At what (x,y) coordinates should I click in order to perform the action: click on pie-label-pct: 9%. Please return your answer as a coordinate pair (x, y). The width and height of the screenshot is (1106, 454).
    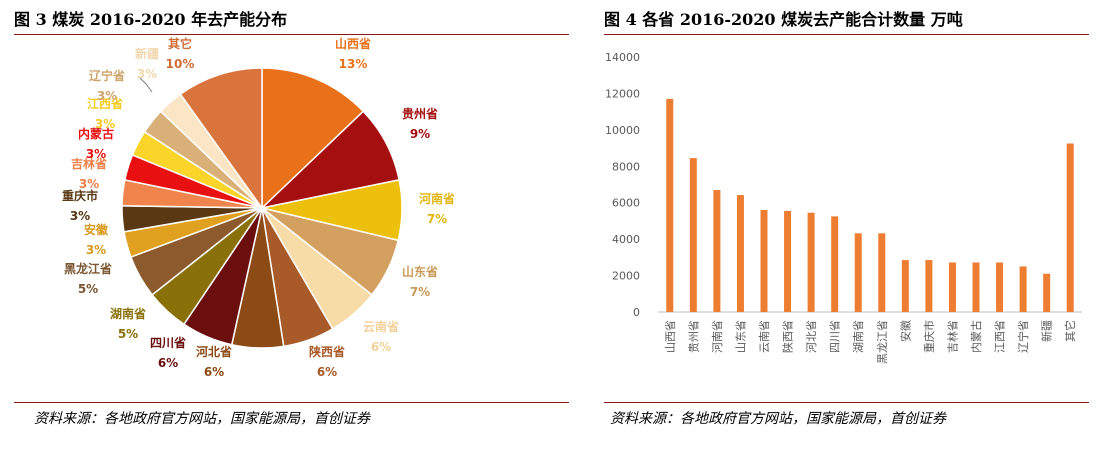
    Looking at the image, I should click on (420, 134).